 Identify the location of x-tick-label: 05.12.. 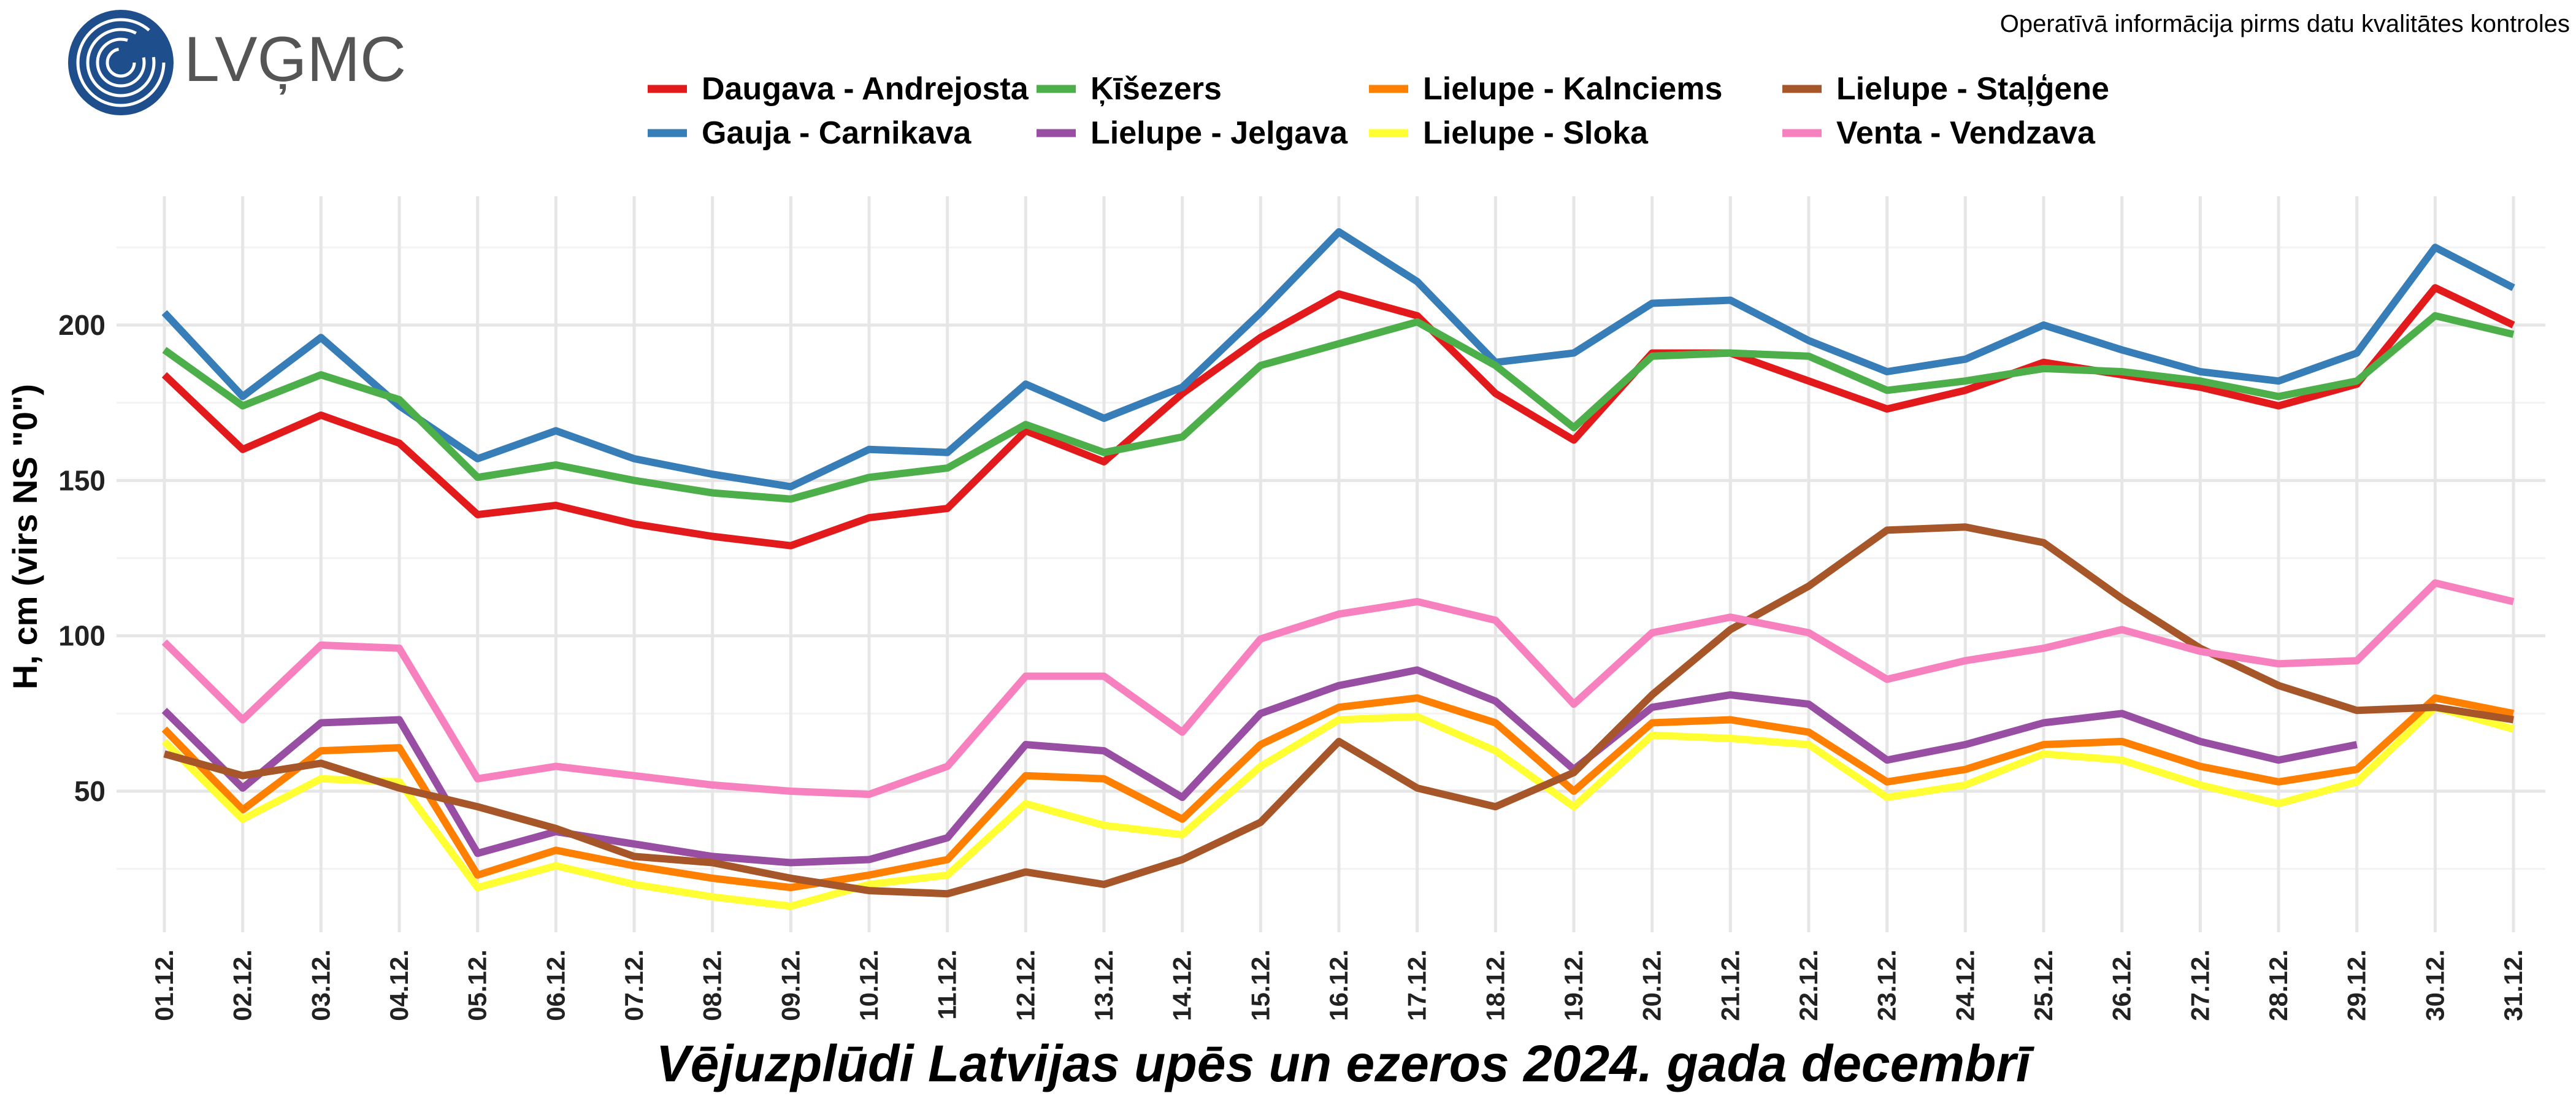
(477, 985).